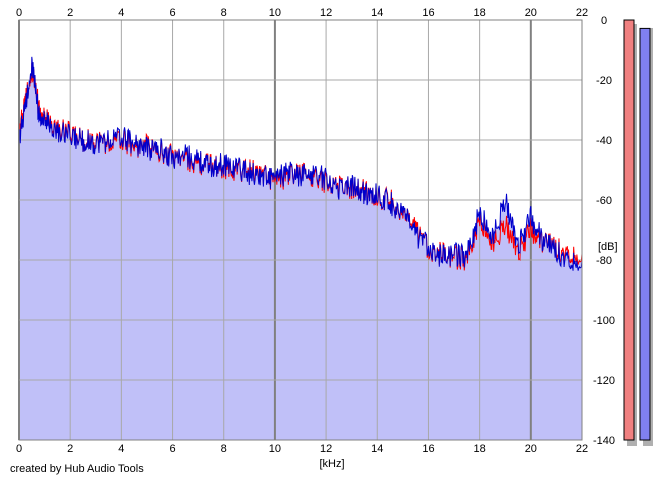 The image size is (664, 481). Describe the element at coordinates (531, 13) in the screenshot. I see `x-tick-label-top: 20` at that location.